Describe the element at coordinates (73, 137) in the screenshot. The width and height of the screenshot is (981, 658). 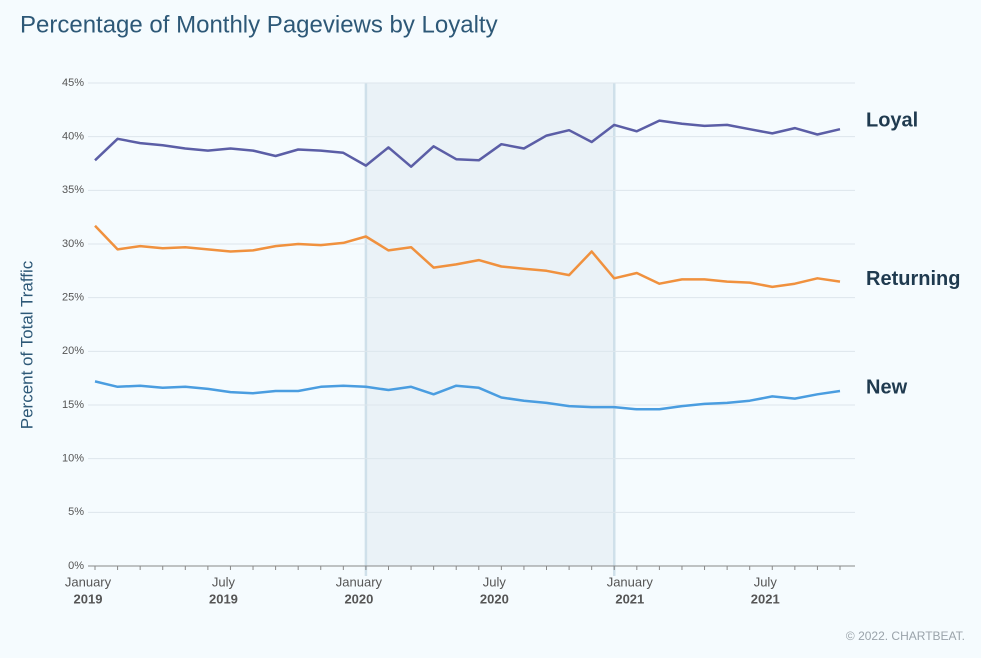
I see `y-tick-label: 40%` at that location.